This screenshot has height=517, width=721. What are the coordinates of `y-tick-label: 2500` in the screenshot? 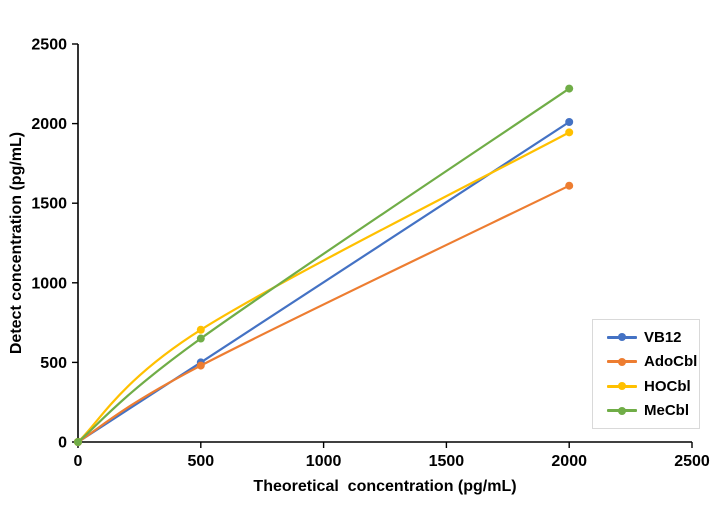 It's located at (49, 45).